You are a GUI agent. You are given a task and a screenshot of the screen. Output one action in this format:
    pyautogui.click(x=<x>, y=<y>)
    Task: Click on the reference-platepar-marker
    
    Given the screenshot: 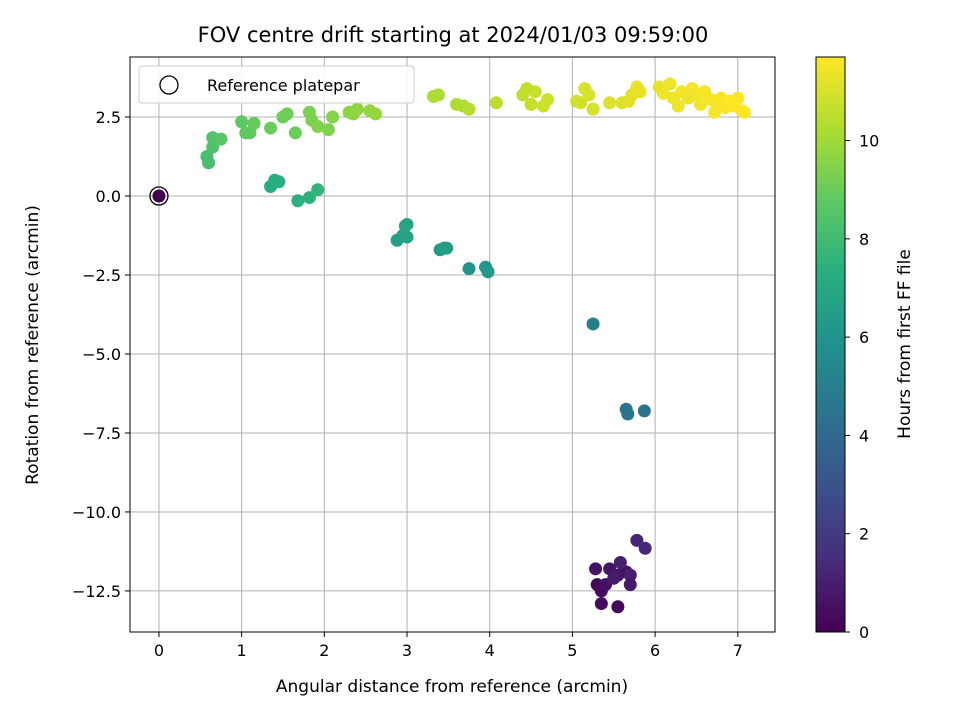 What is the action you would take?
    pyautogui.click(x=159, y=196)
    